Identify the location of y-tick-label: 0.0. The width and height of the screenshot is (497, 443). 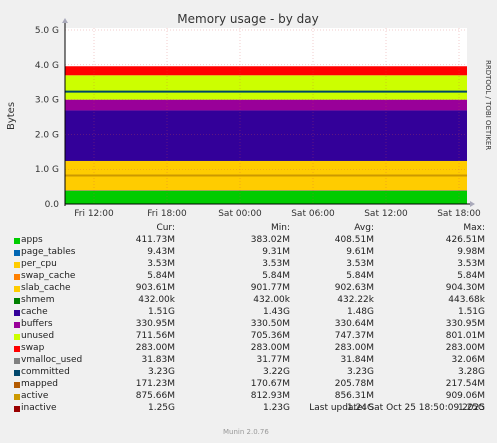
(52, 205).